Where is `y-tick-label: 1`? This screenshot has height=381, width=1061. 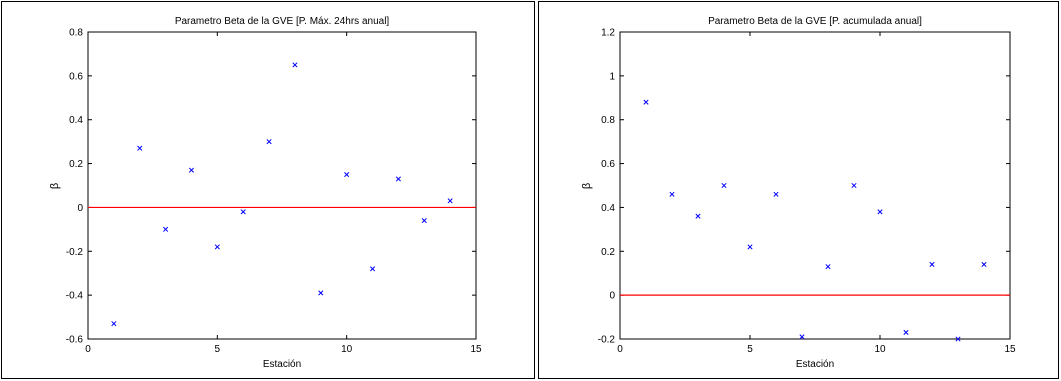 y-tick-label: 1 is located at coordinates (612, 76).